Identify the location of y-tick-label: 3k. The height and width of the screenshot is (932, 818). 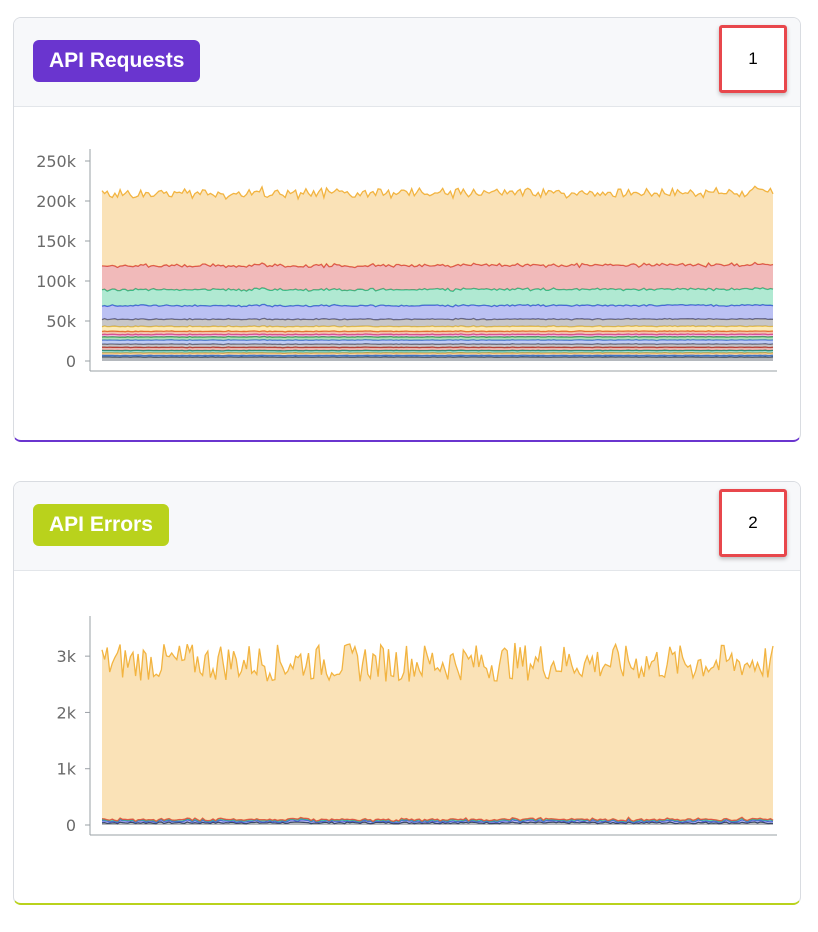
(67, 656).